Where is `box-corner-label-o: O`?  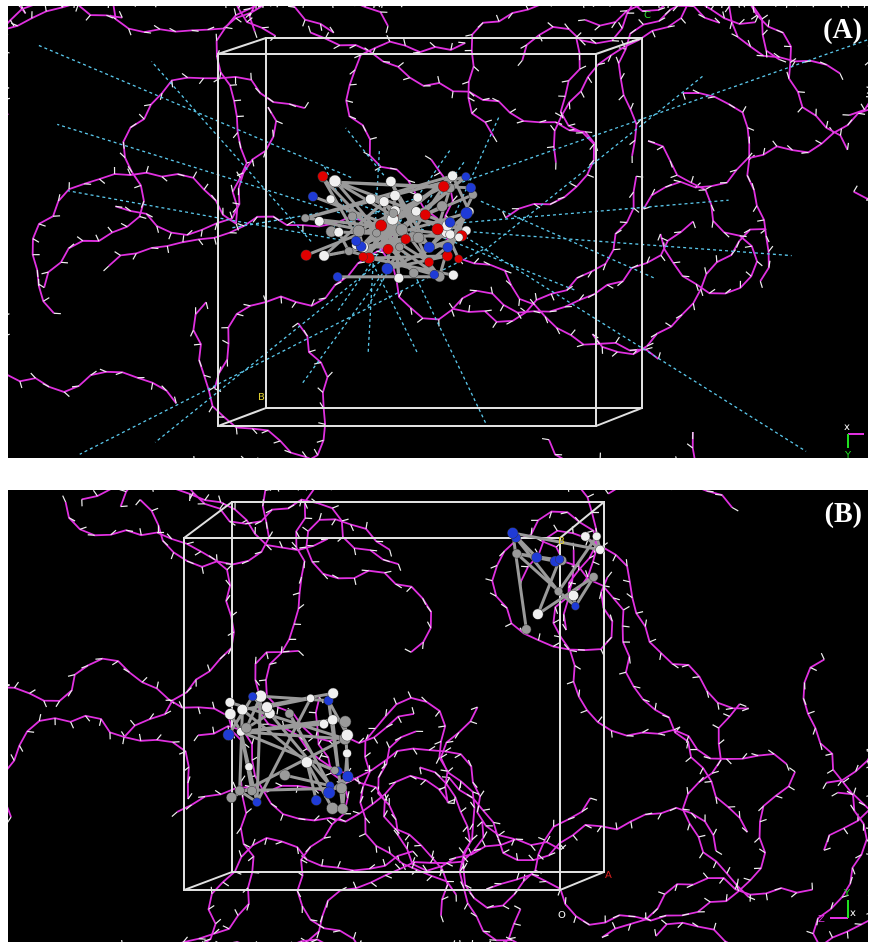
box-corner-label-o: O is located at coordinates (562, 915).